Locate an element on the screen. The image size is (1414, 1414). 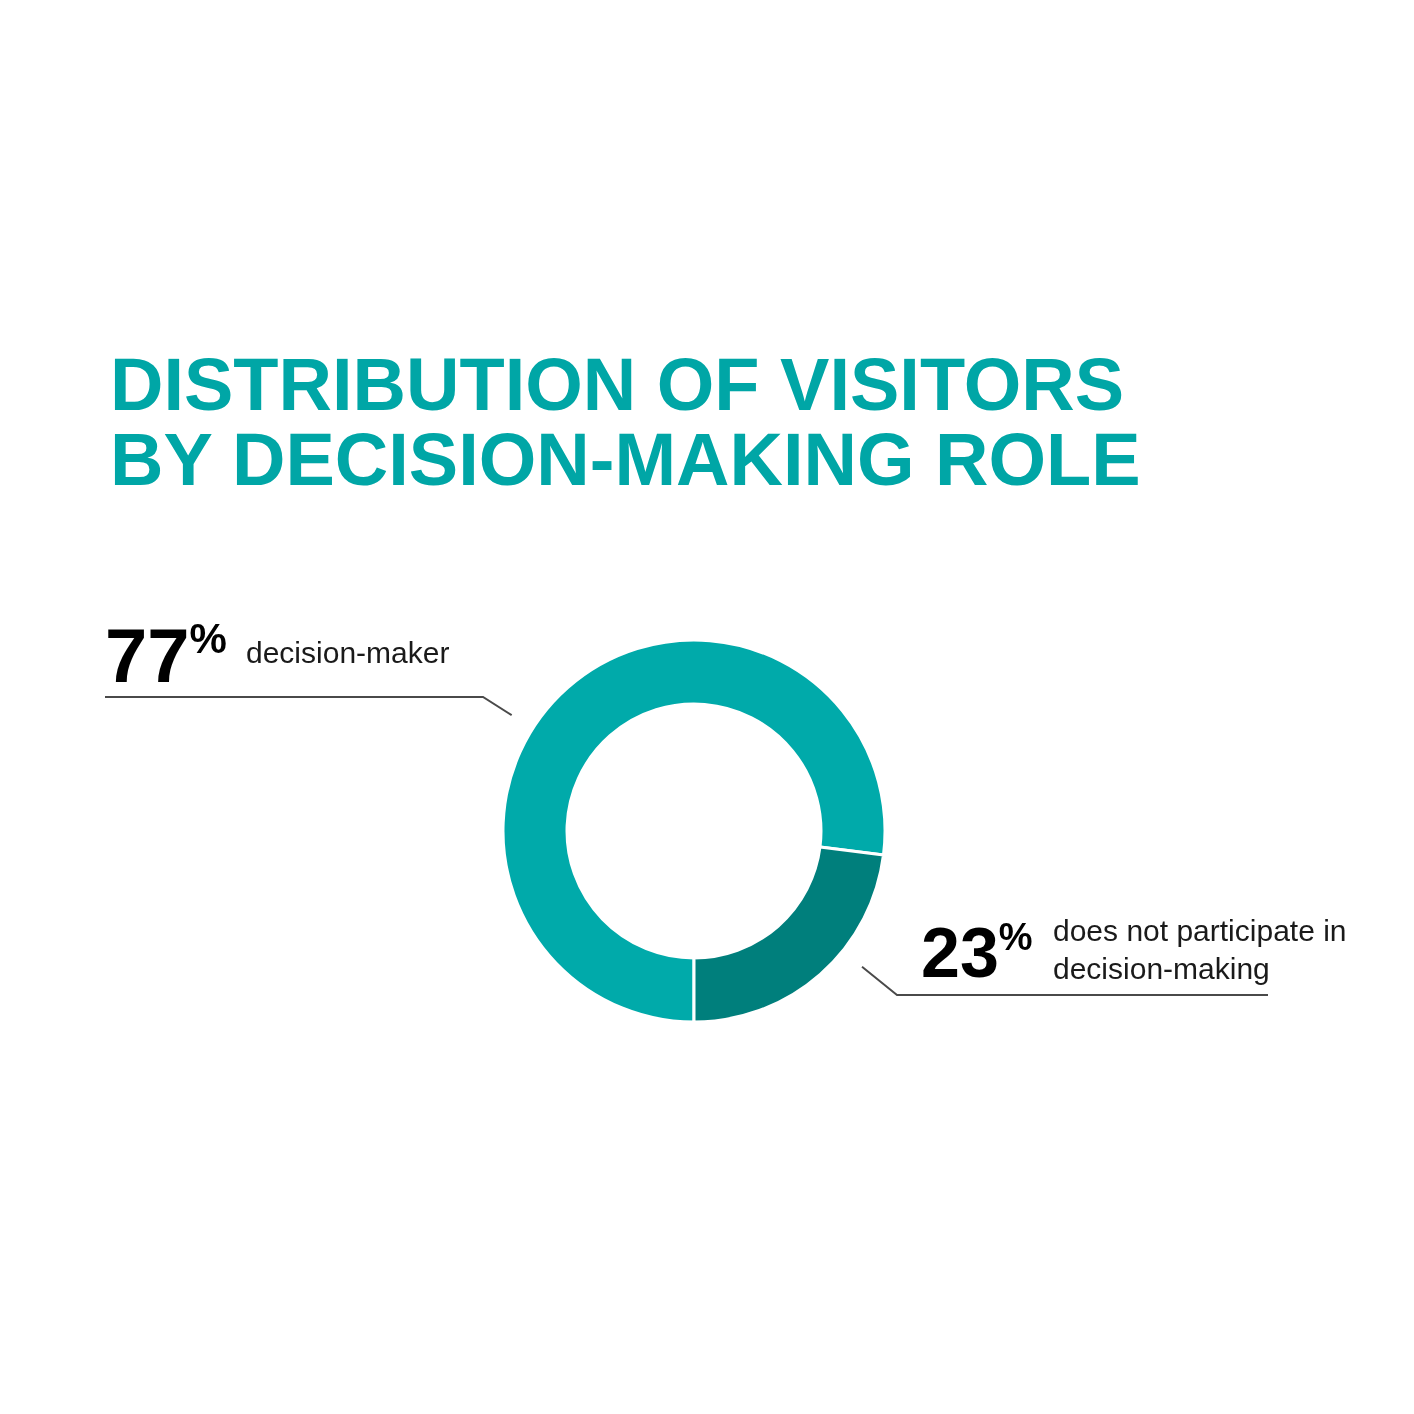
data-label: 77% is located at coordinates (166, 655).